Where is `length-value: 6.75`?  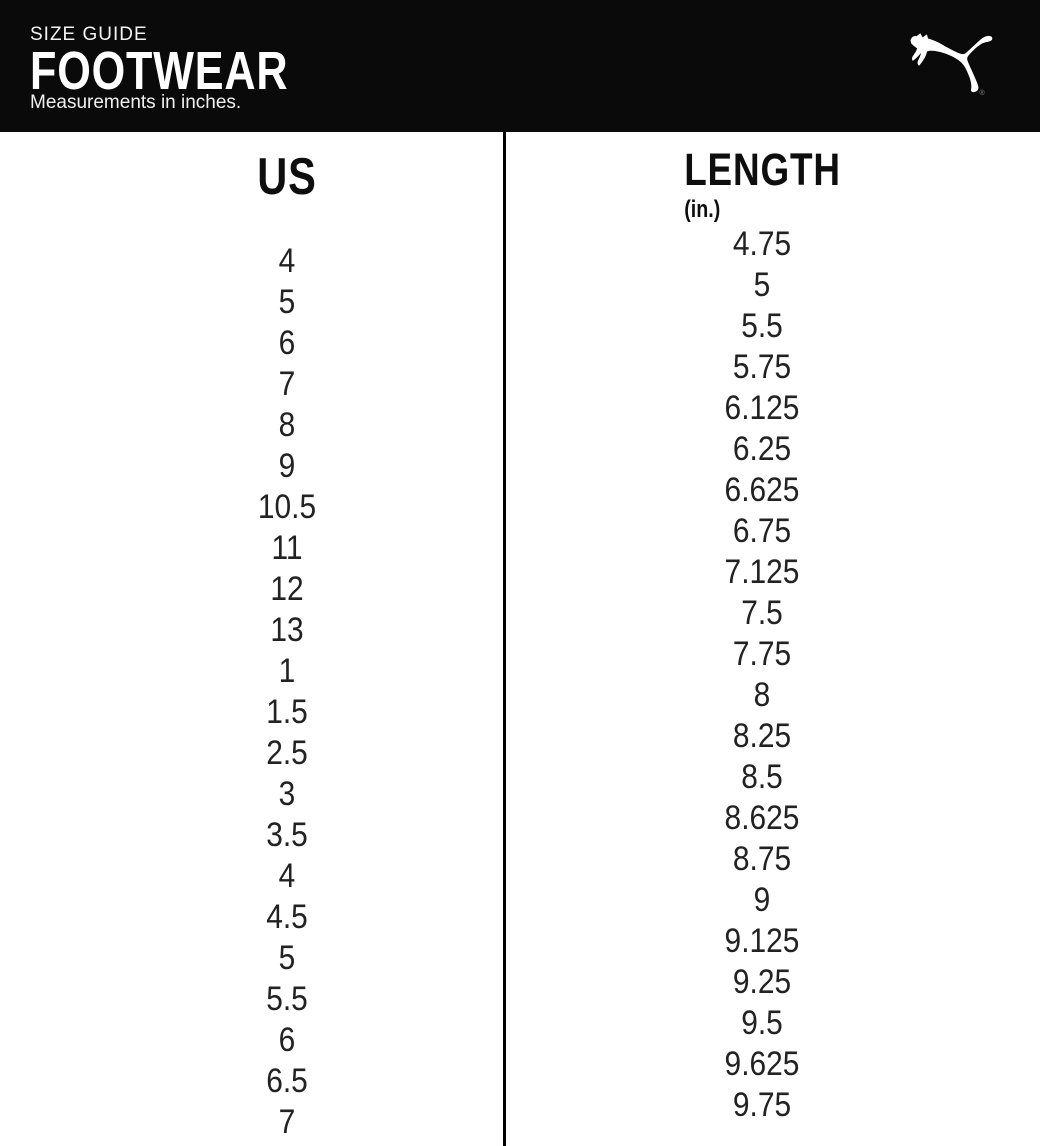 length-value: 6.75 is located at coordinates (762, 531).